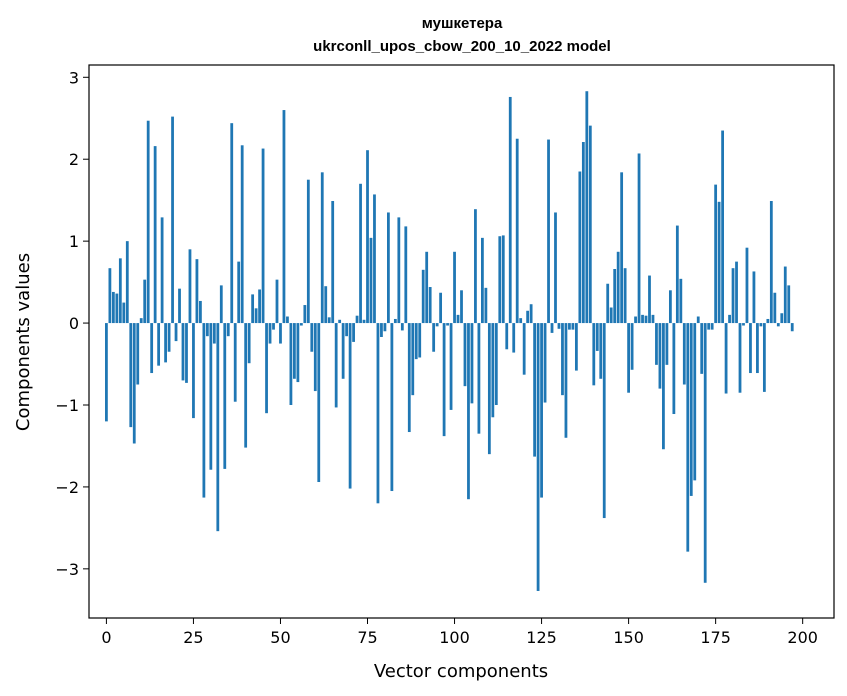 This screenshot has width=847, height=696. What do you see at coordinates (193, 637) in the screenshot?
I see `x-tick-label: 25` at bounding box center [193, 637].